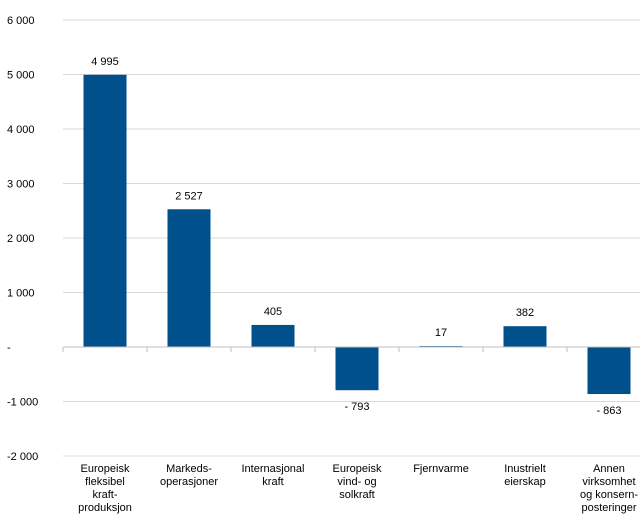  Describe the element at coordinates (105, 62) in the screenshot. I see `data-label: 4 995` at that location.